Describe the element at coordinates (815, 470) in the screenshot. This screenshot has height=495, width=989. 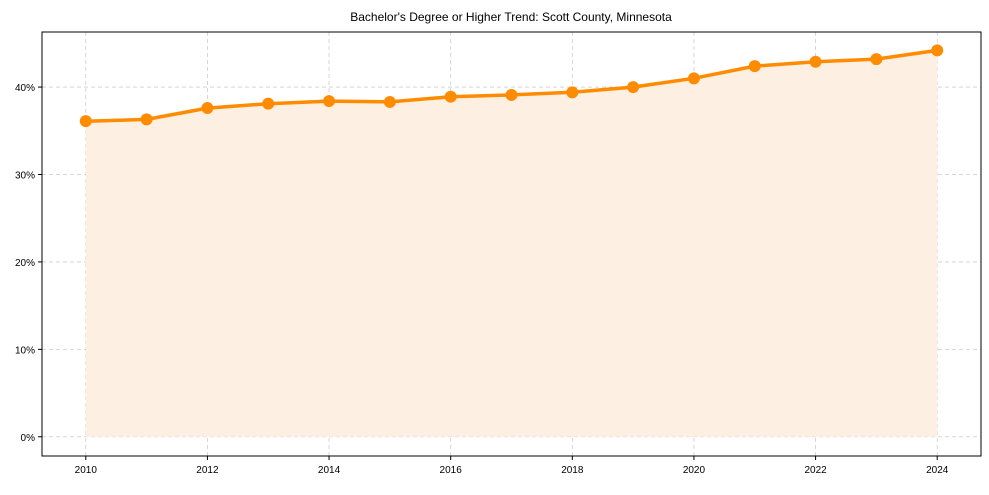
I see `x-tick-label: 2022` at that location.